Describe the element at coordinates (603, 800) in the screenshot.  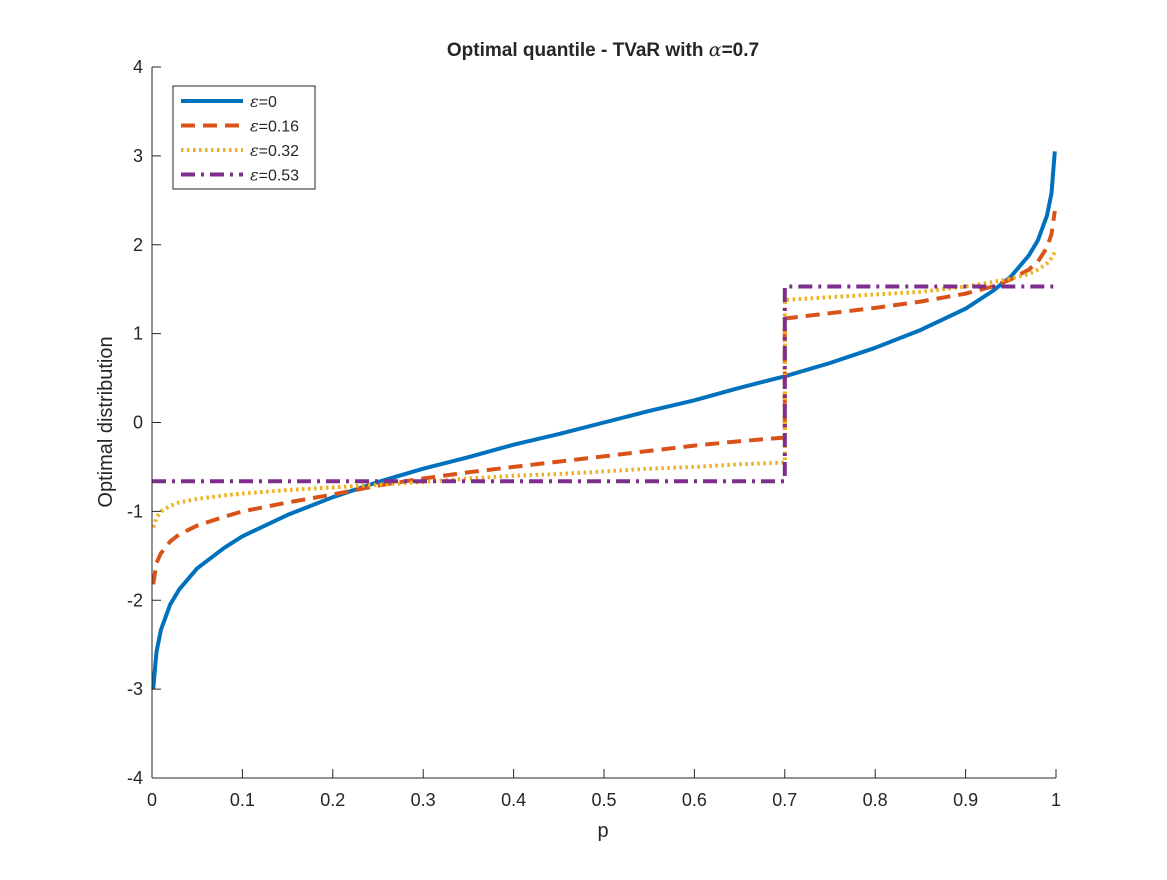
I see `x-tick-label: 0.5` at that location.